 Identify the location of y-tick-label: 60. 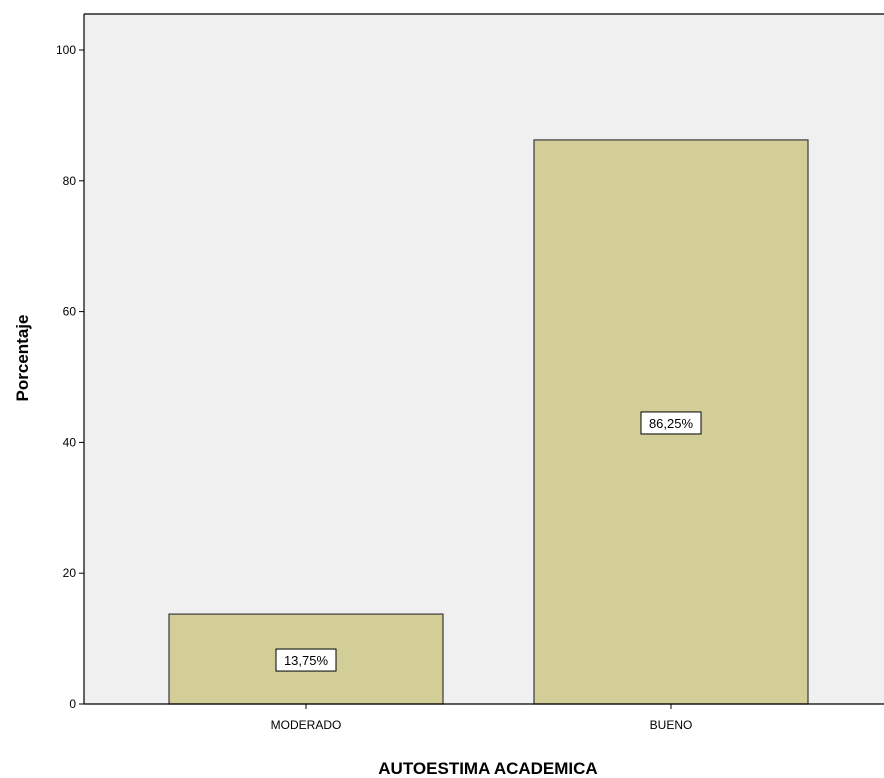
(70, 312).